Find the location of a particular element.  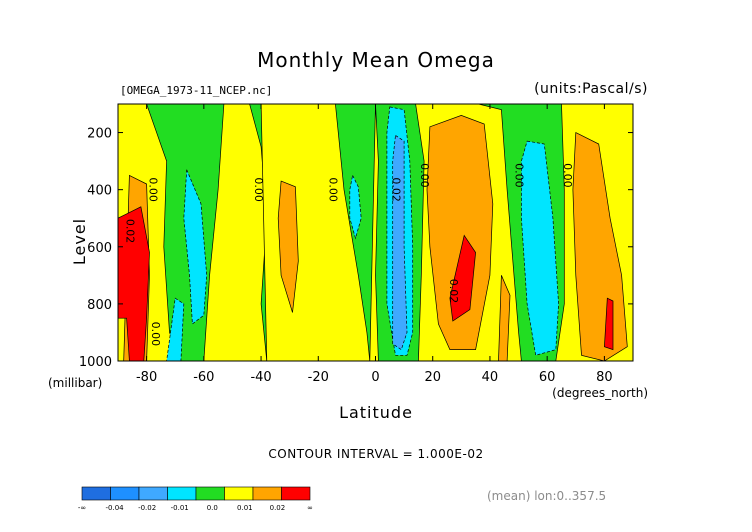

x-axis-label: Latitude is located at coordinates (376, 412).